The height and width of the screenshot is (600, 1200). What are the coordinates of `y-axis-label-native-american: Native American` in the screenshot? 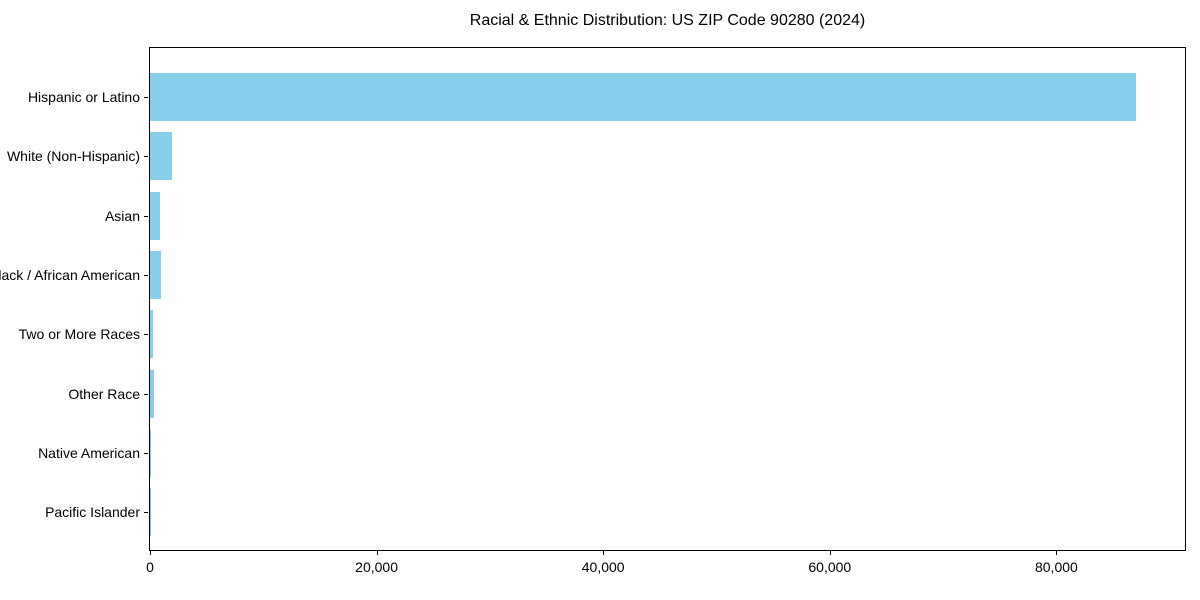 It's located at (89, 452).